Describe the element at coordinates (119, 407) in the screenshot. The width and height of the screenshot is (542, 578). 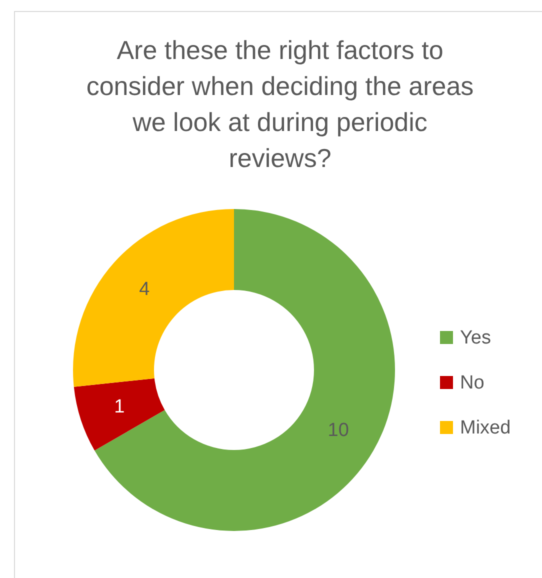
I see `data-label: 1` at that location.